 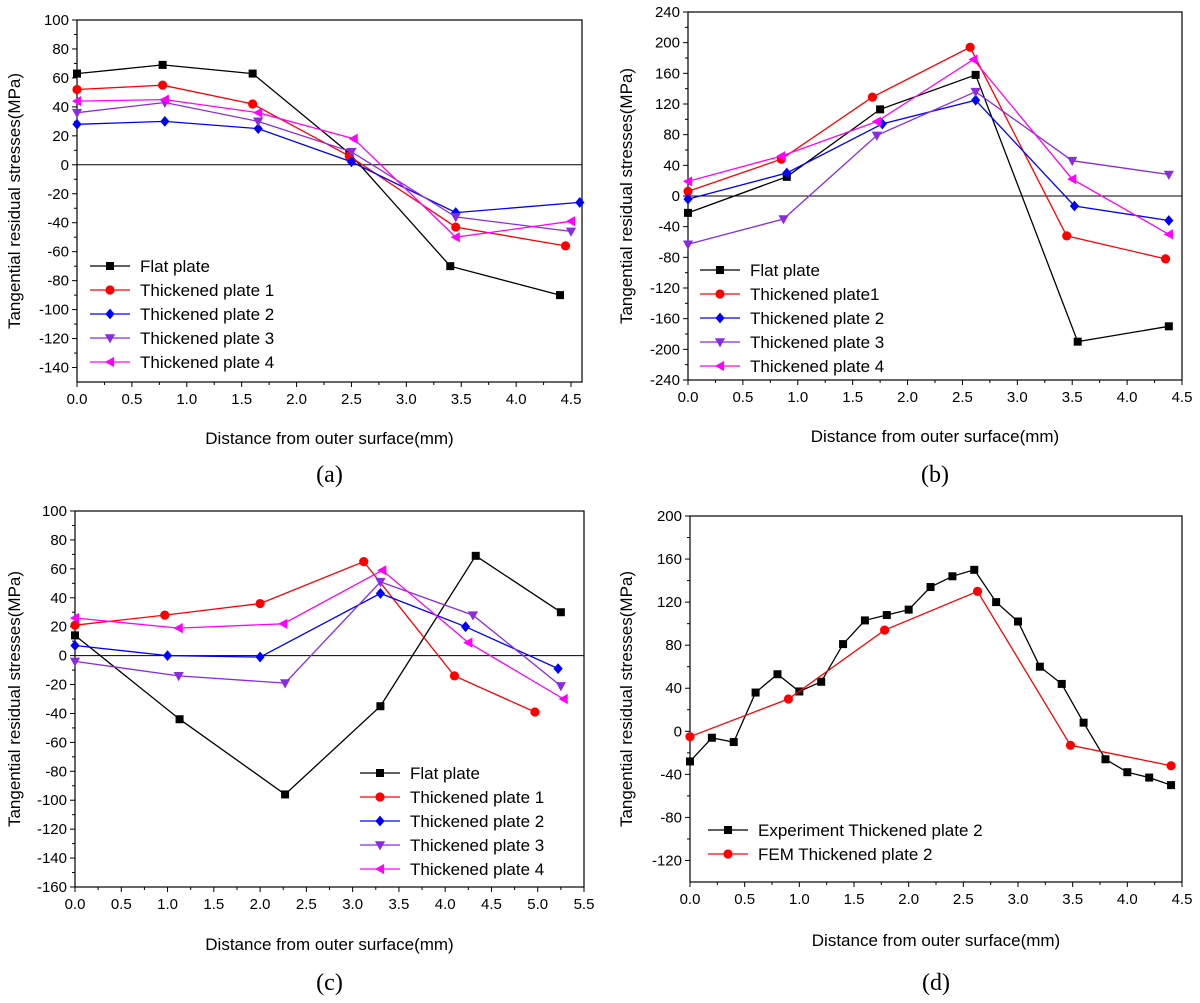 I want to click on legend-label: Thickened plate 4, so click(x=207, y=362).